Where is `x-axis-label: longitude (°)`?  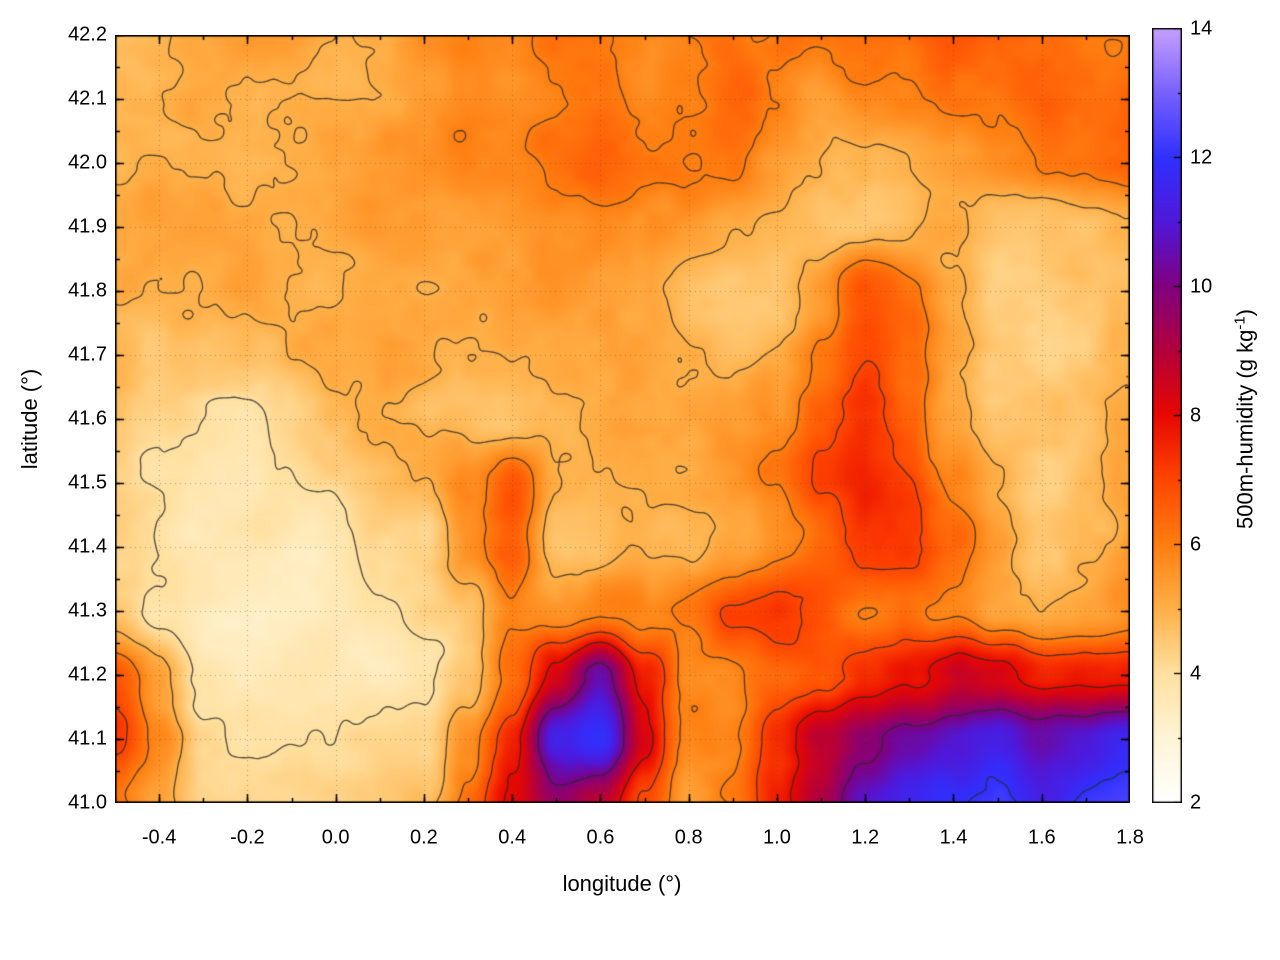
x-axis-label: longitude (°) is located at coordinates (622, 883).